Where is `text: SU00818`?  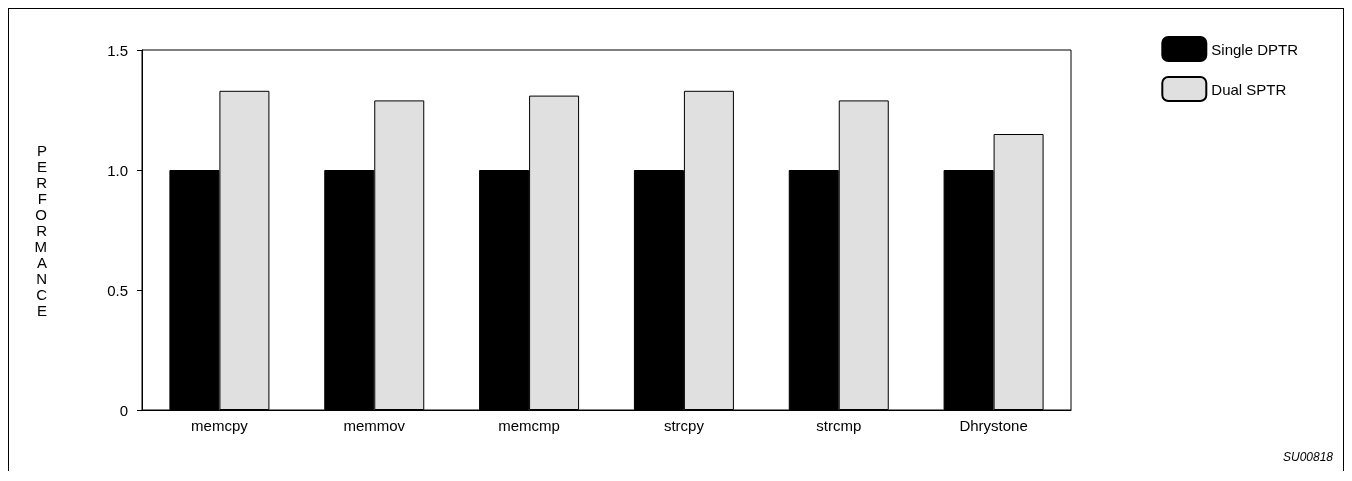
text: SU00818 is located at coordinates (1308, 457).